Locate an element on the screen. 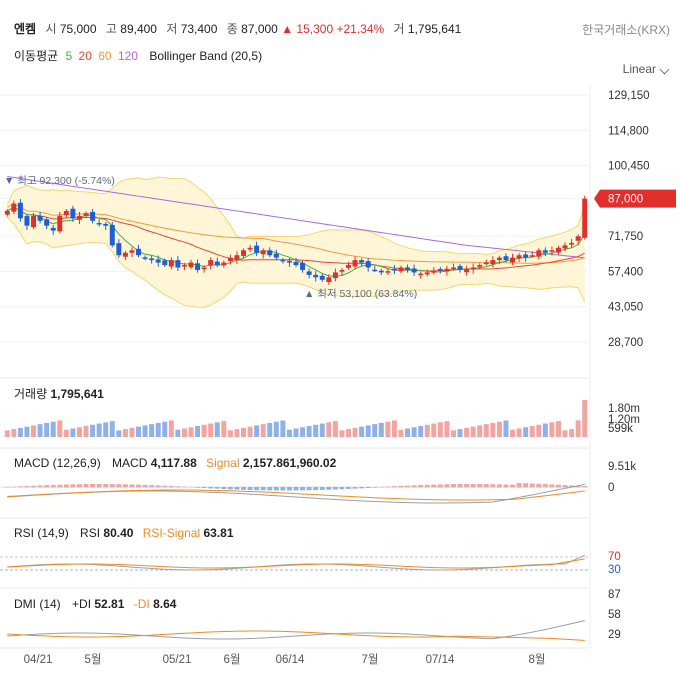 This screenshot has width=680, height=697. rsi-title: RSI (14,9) RSI 80.40 RSI-Signal 63.81 is located at coordinates (124, 533).